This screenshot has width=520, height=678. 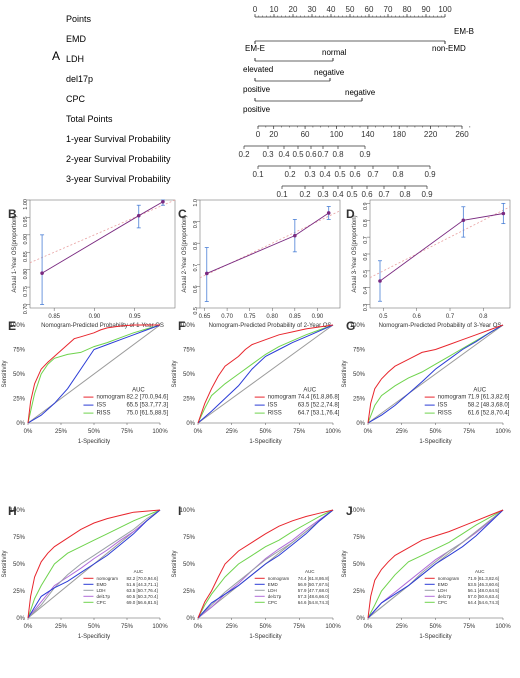 I want to click on legend-name-LDH: LDH, so click(x=100, y=590).